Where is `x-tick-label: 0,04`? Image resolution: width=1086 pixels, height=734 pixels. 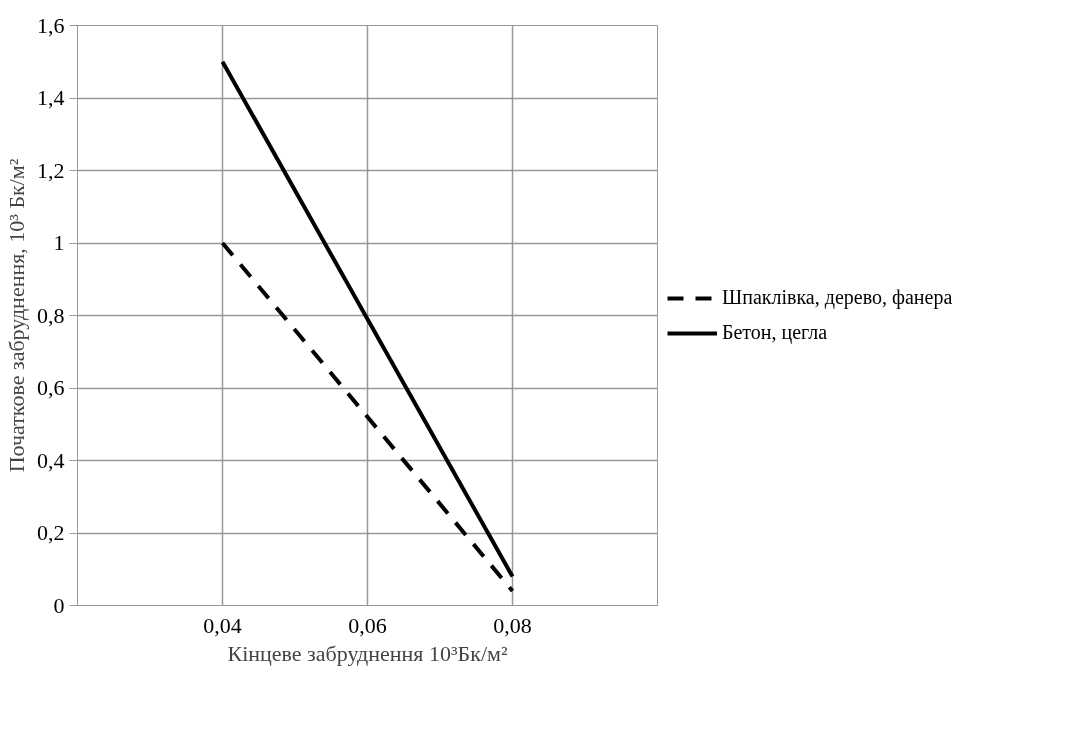
x-tick-label: 0,04 is located at coordinates (222, 625).